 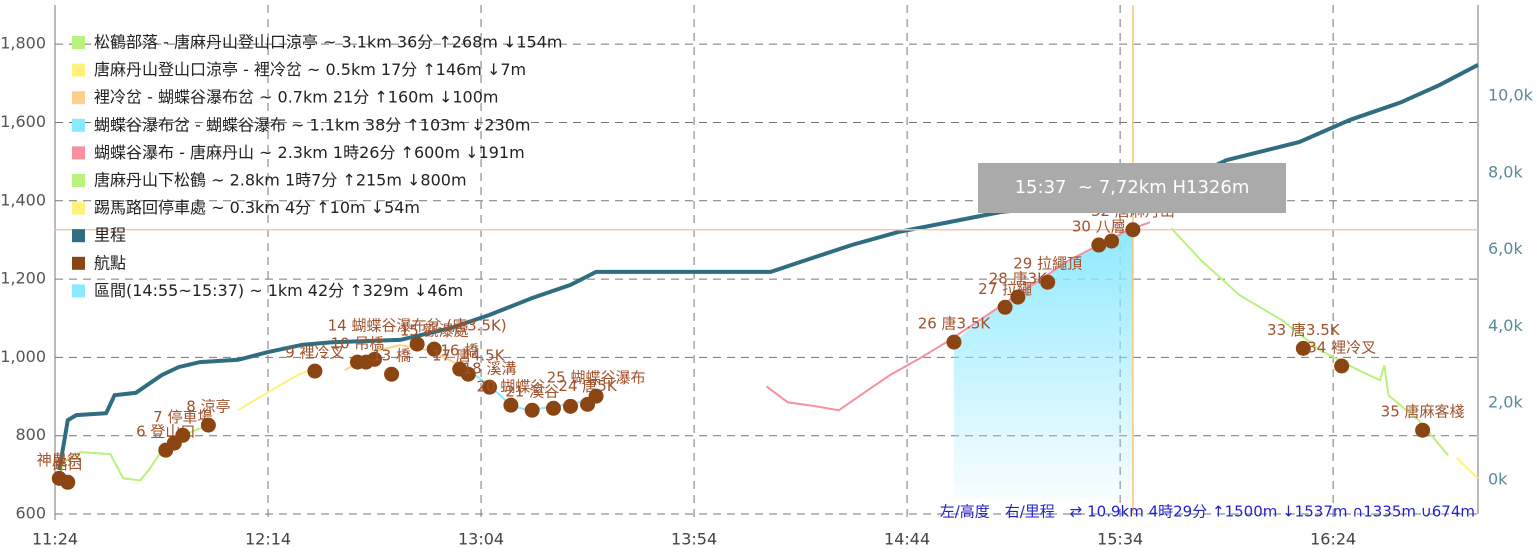 What do you see at coordinates (296, 97) in the screenshot?
I see `legend-label: 裡冷岔 - 蝴蝶谷瀑布岔 ~ 0.7km 21分 ↑160m ↓100m` at bounding box center [296, 97].